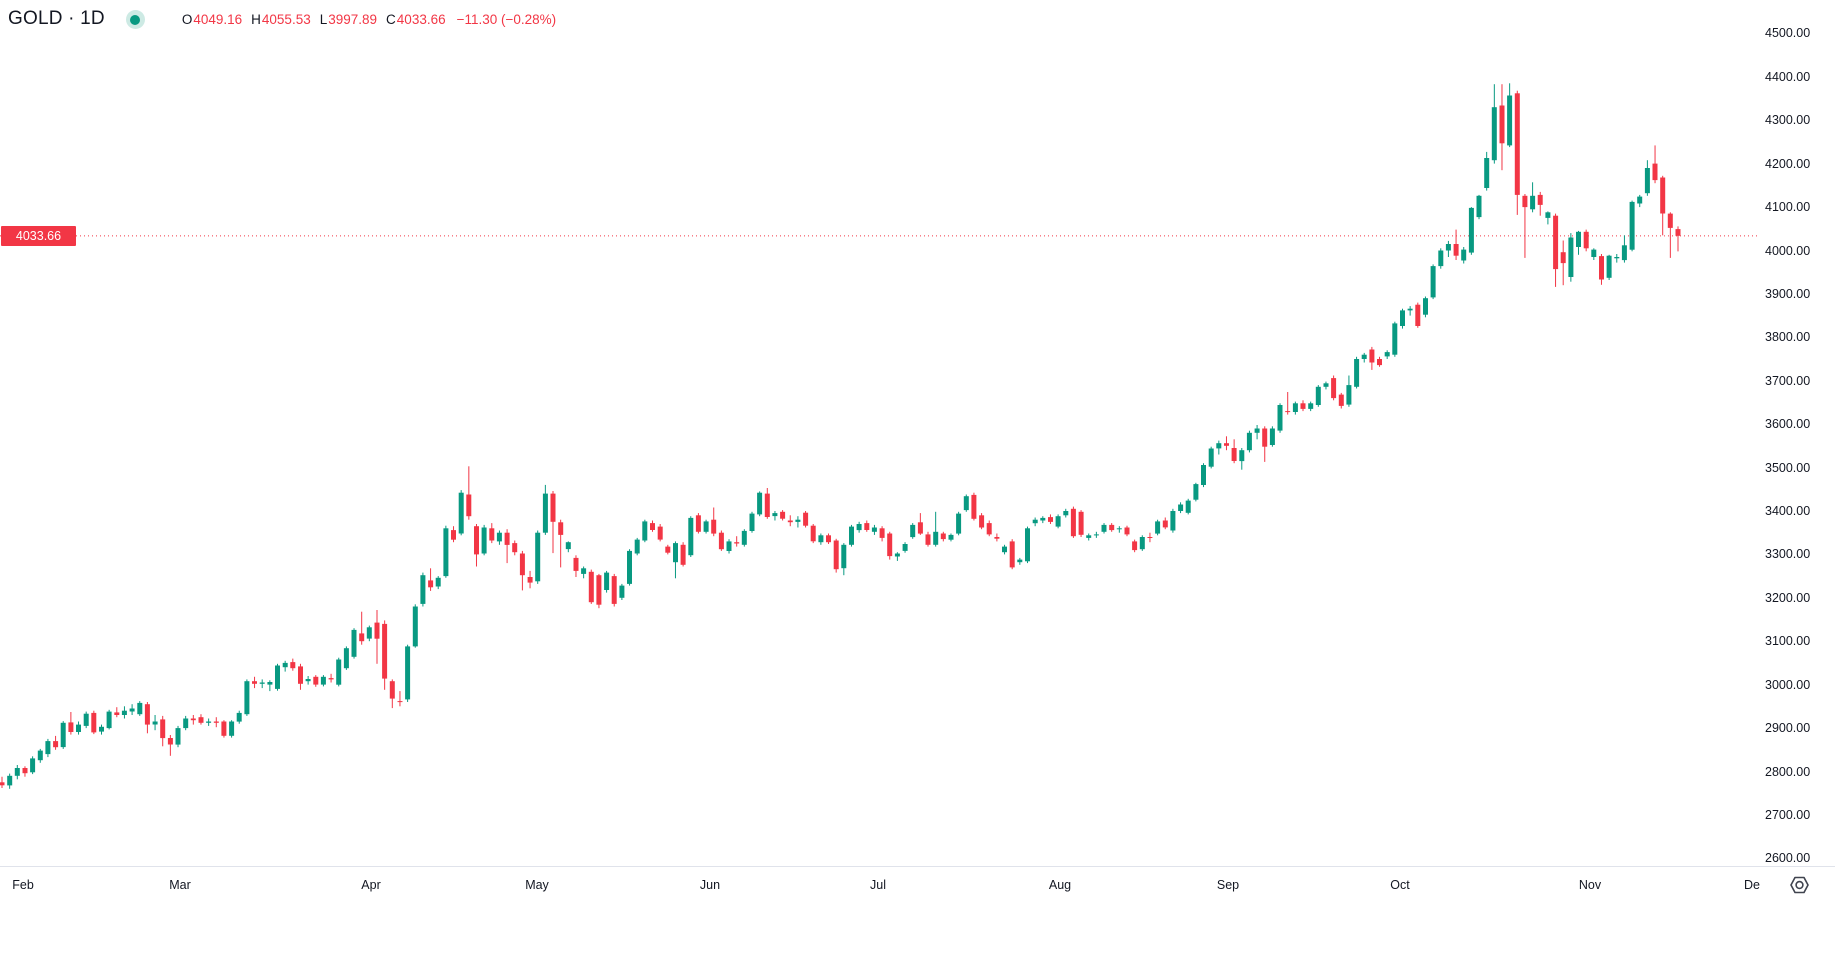 The image size is (1835, 962). I want to click on month-label: Oct, so click(1400, 885).